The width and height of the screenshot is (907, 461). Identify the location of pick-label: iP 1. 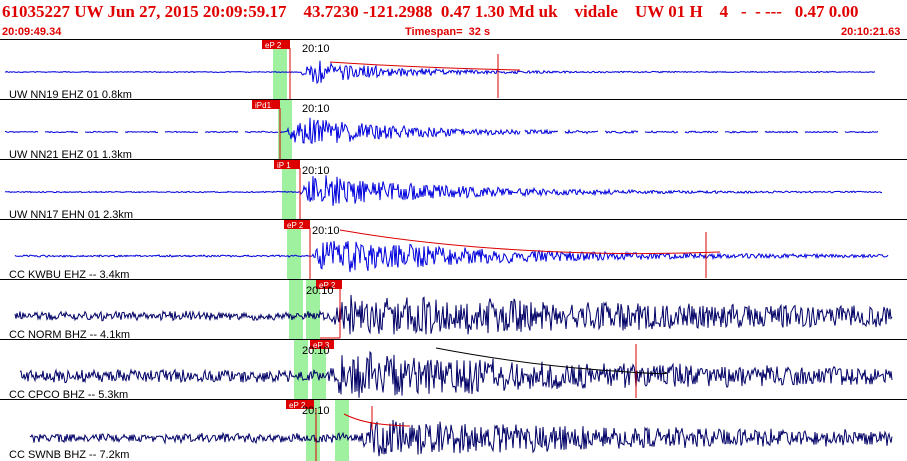
(284, 165).